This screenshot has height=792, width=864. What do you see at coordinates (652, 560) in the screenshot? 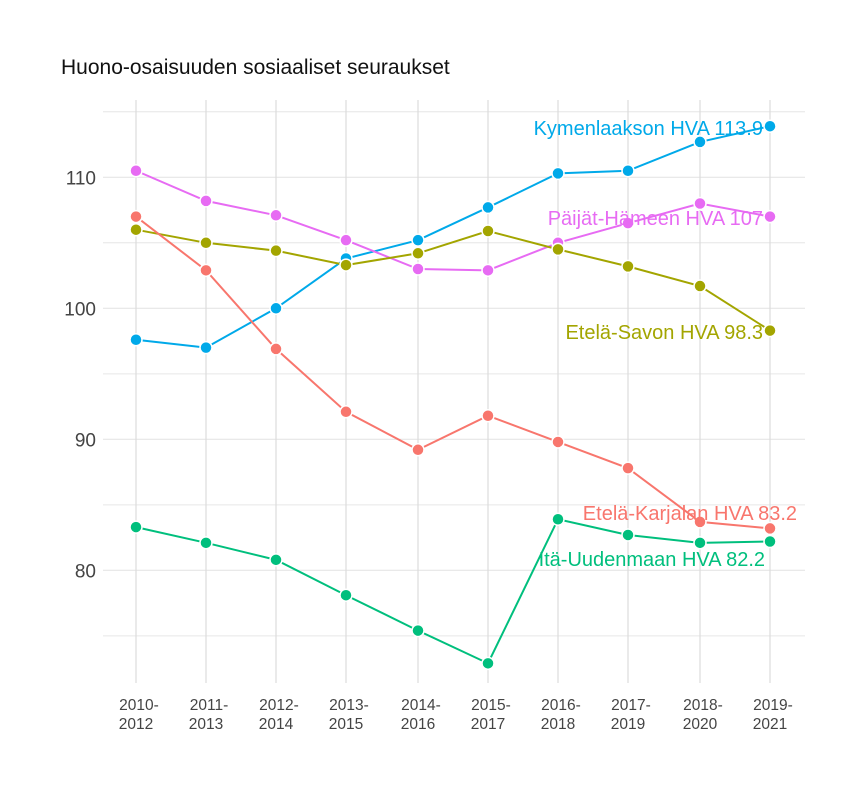
I see `series-end-label: Itä-Uudenmaan HVA 82.2` at bounding box center [652, 560].